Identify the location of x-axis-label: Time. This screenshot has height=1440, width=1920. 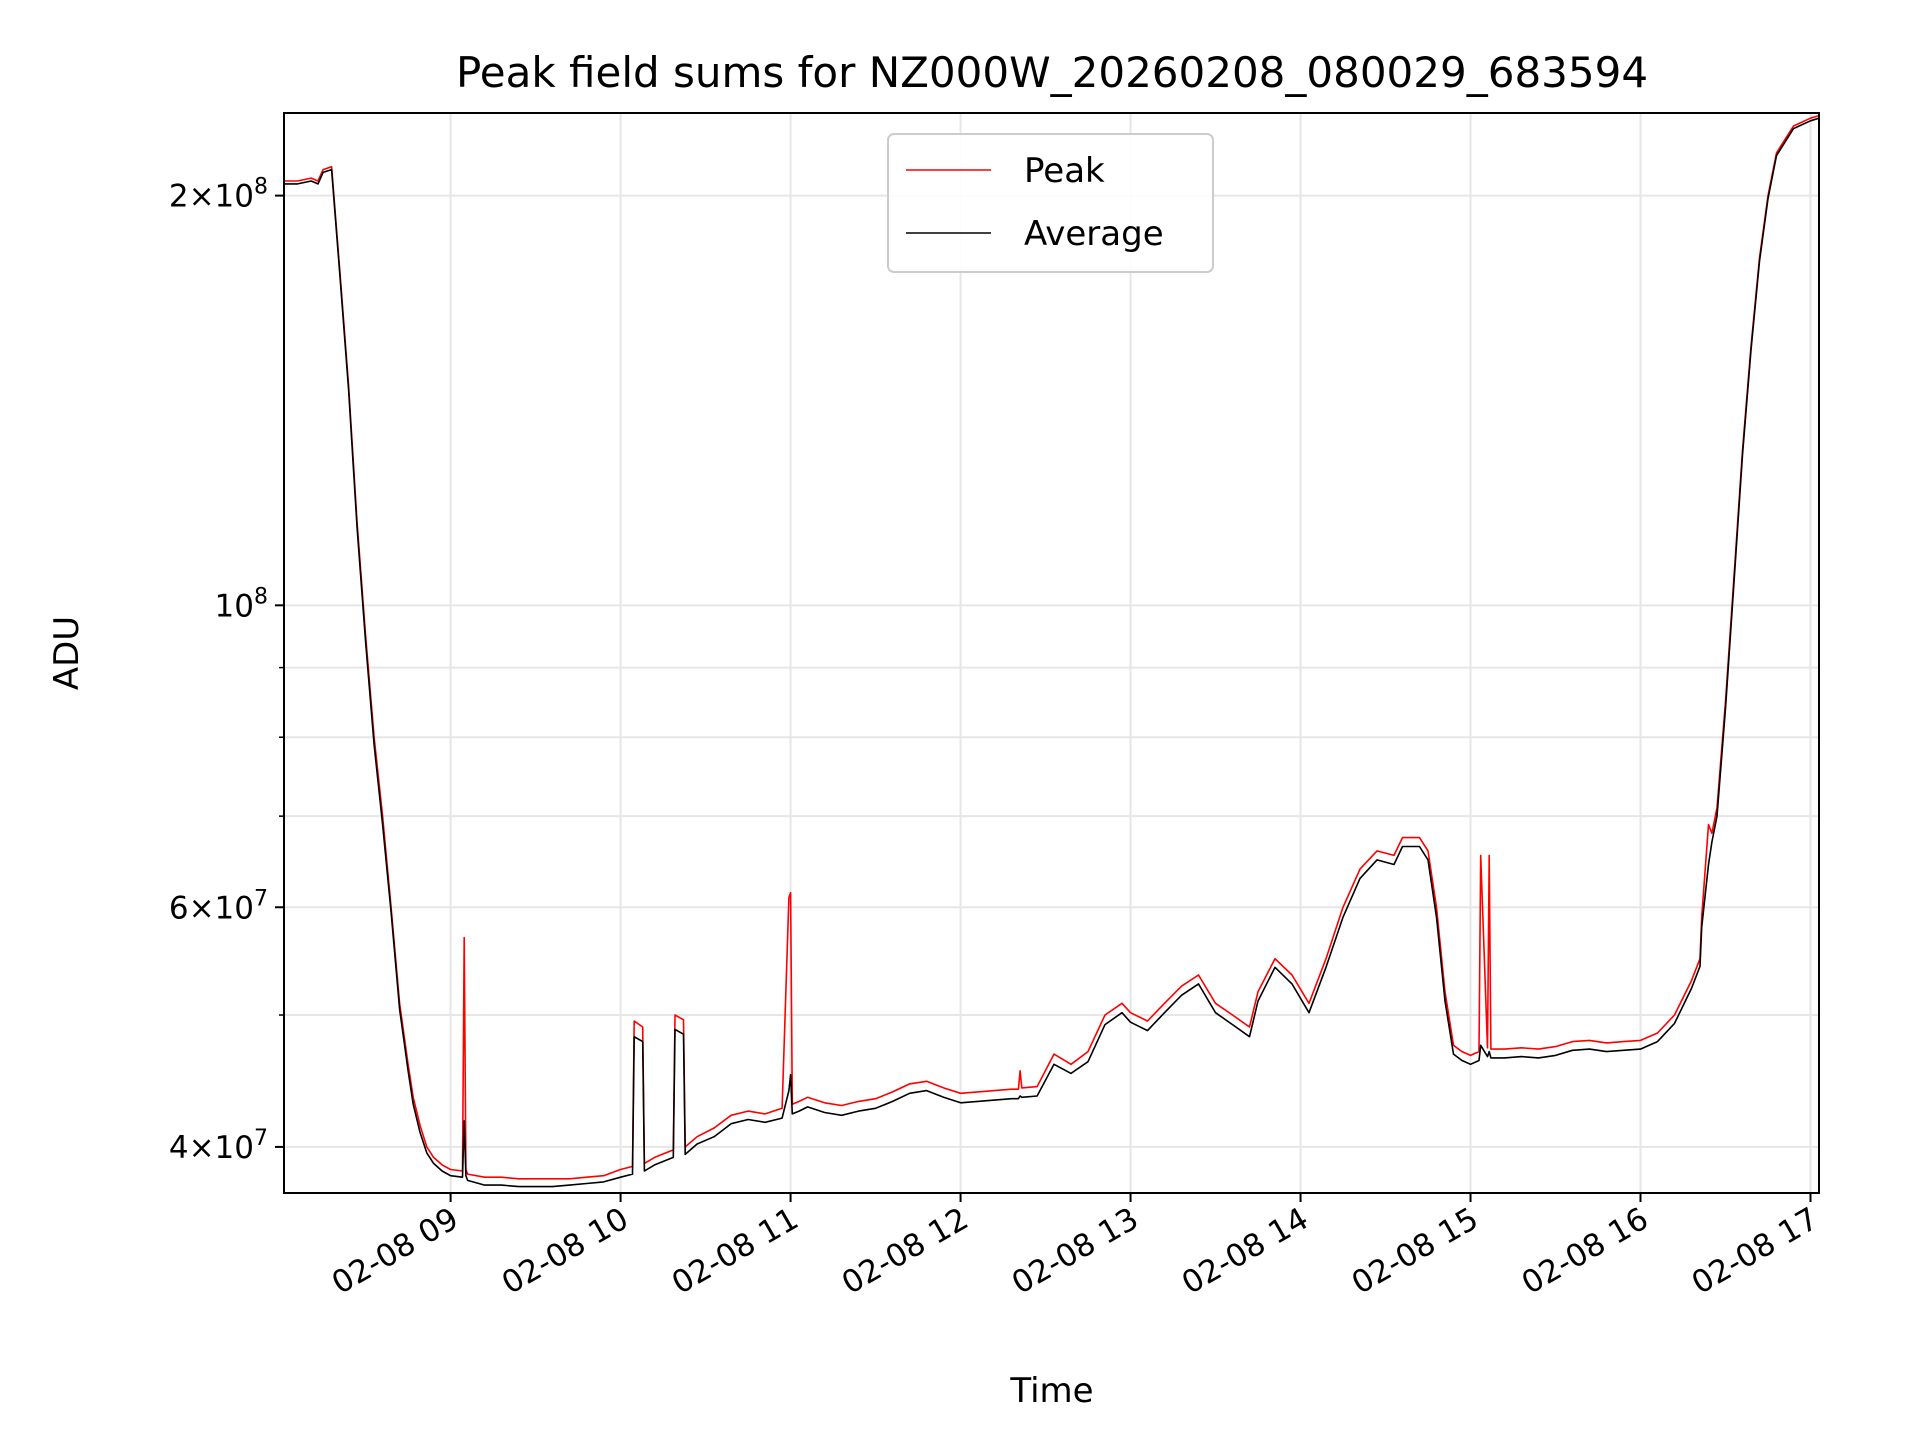
(1051, 1391).